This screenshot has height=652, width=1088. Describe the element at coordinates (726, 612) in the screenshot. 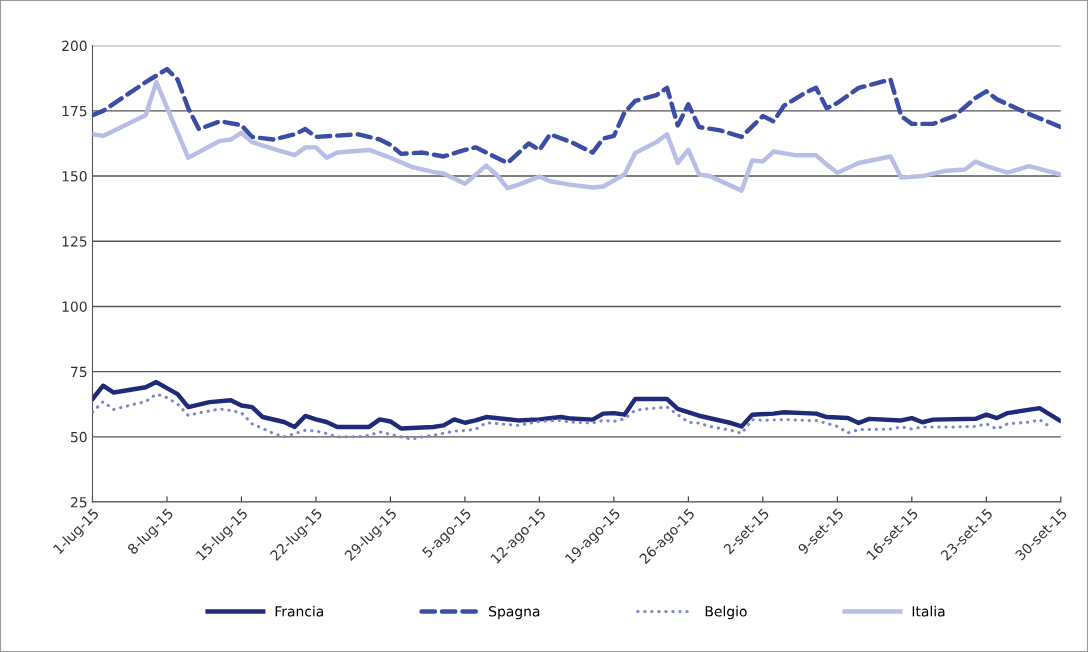

I see `legend-label: Belgio` at that location.